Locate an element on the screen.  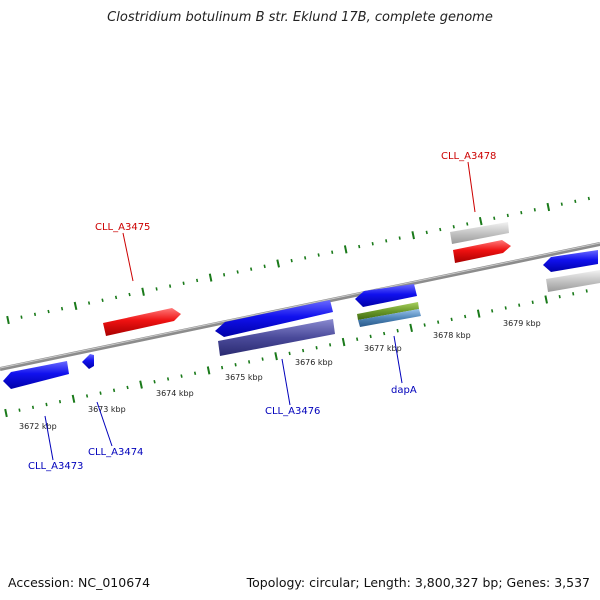
tick-label-3679: 3679 kbp is located at coordinates (522, 323).